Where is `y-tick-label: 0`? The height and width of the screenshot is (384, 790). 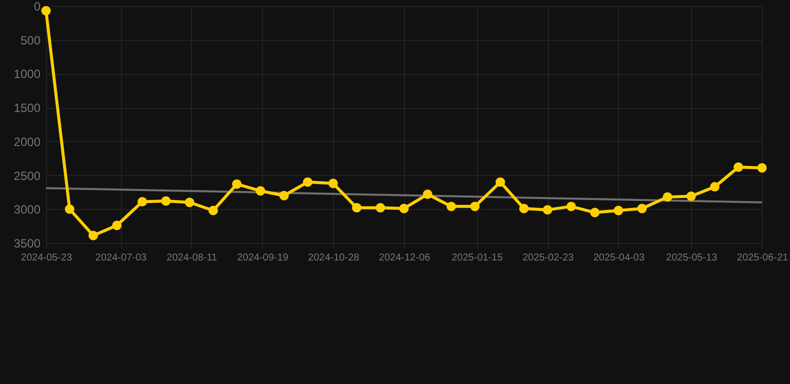 y-tick-label: 0 is located at coordinates (37, 7).